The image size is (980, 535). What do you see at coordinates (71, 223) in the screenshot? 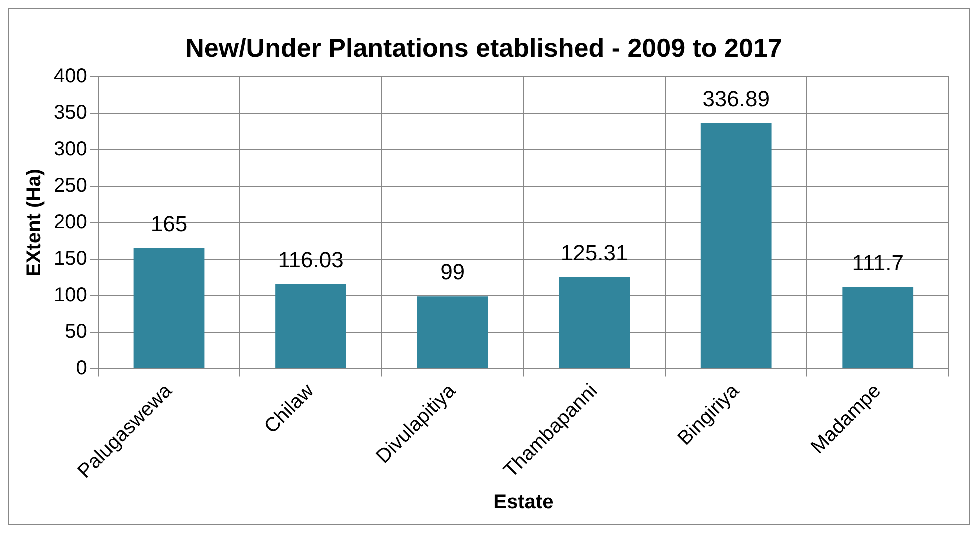
I see `y-tick-label: 200` at bounding box center [71, 223].